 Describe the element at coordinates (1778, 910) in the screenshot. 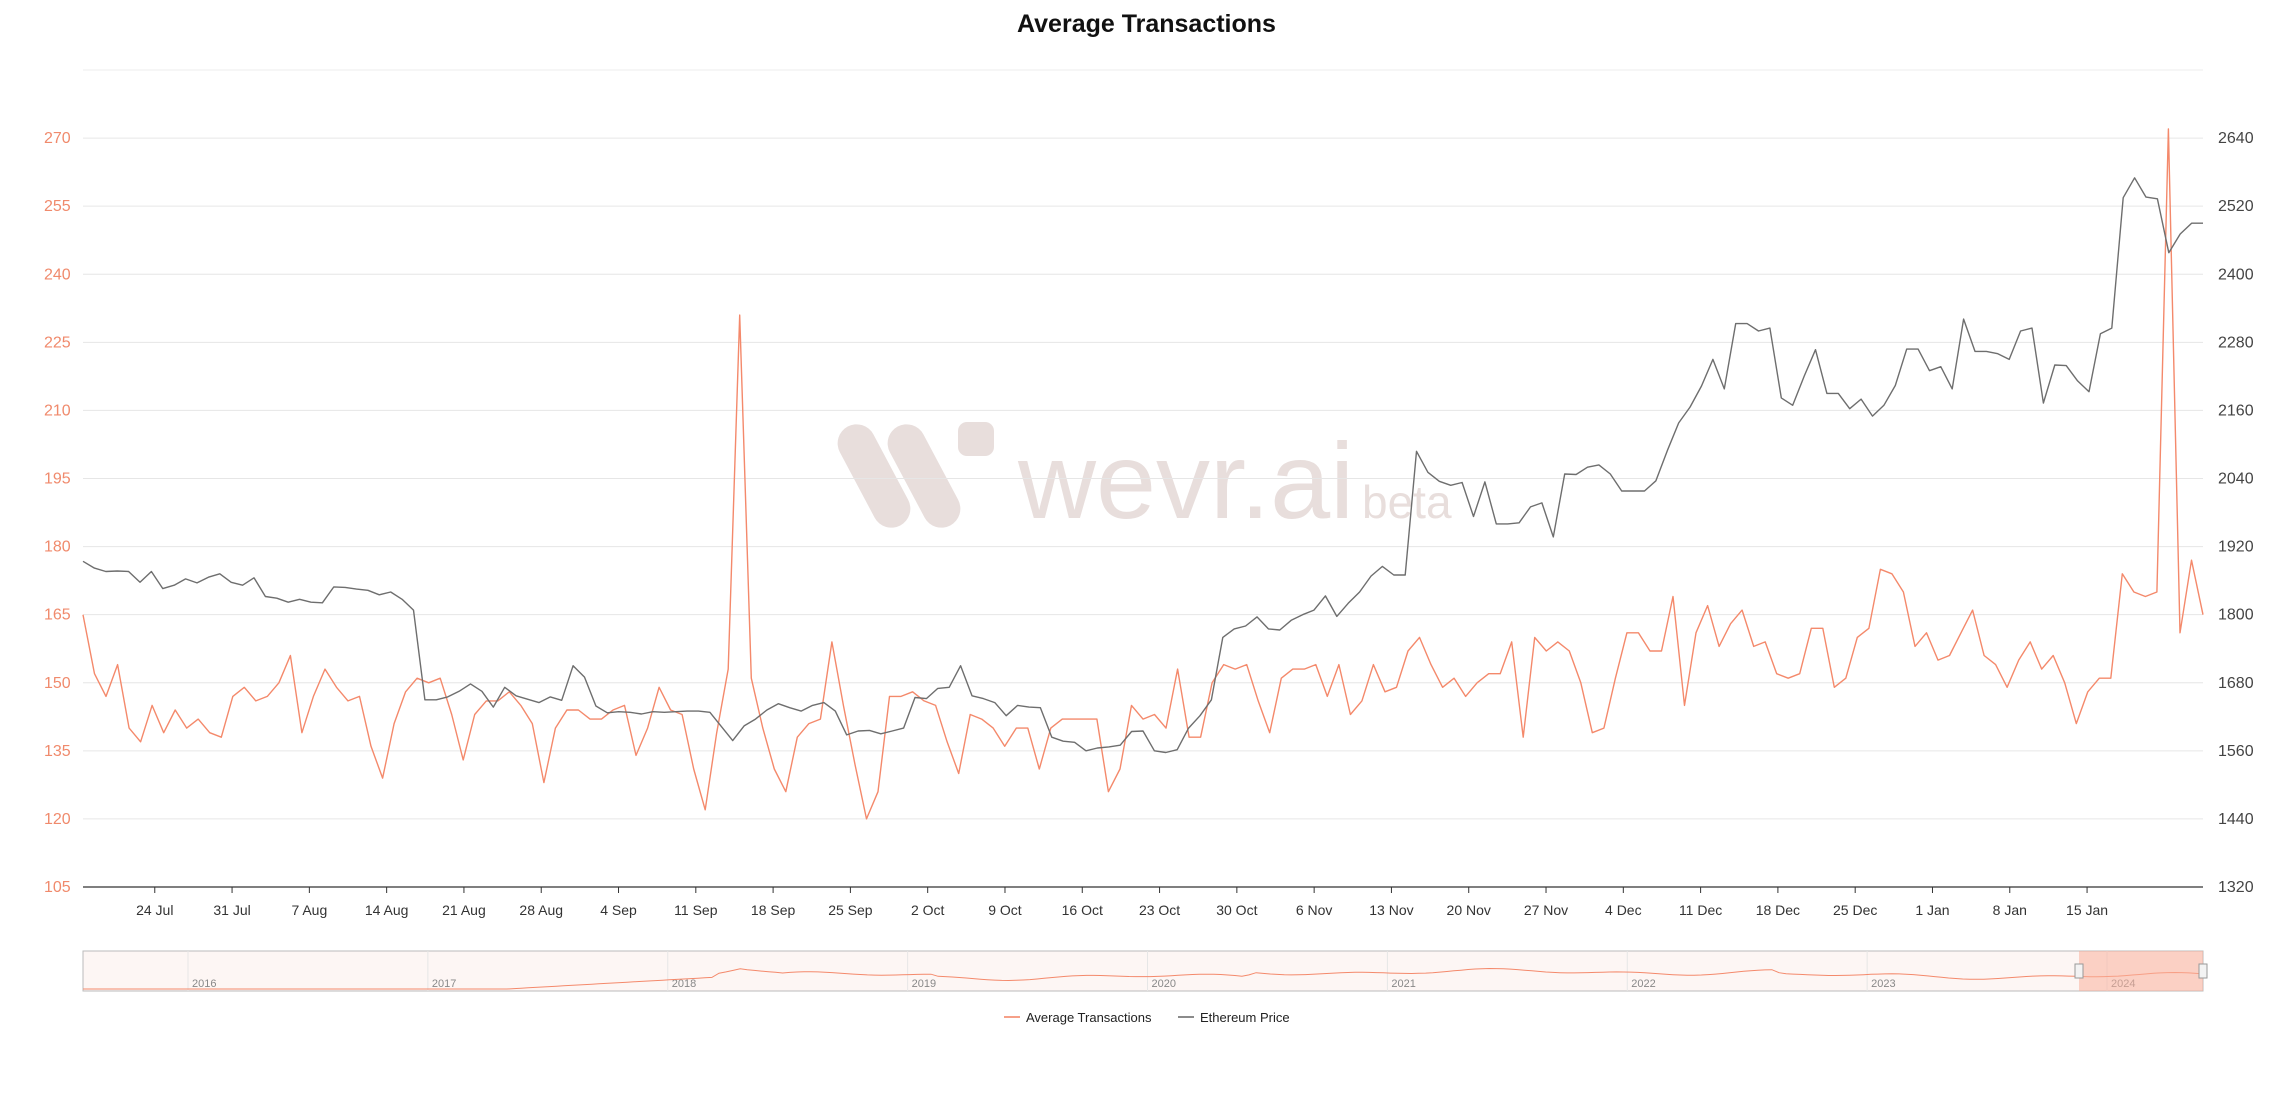

I see `x-tick-label: 18 Dec` at that location.